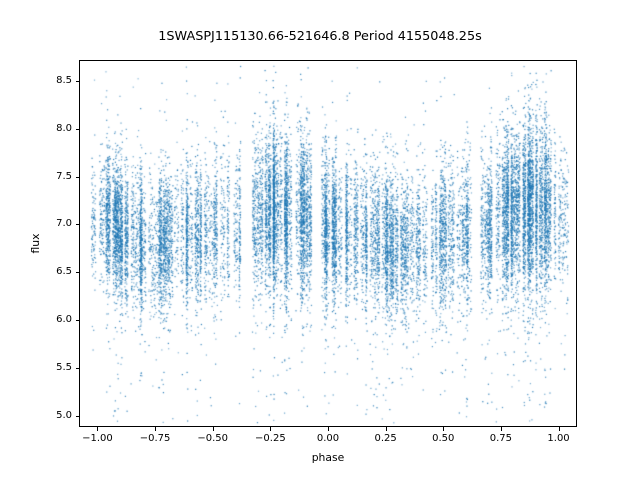 The image size is (640, 480). What do you see at coordinates (213, 438) in the screenshot?
I see `x-tick-label: −0.50` at bounding box center [213, 438].